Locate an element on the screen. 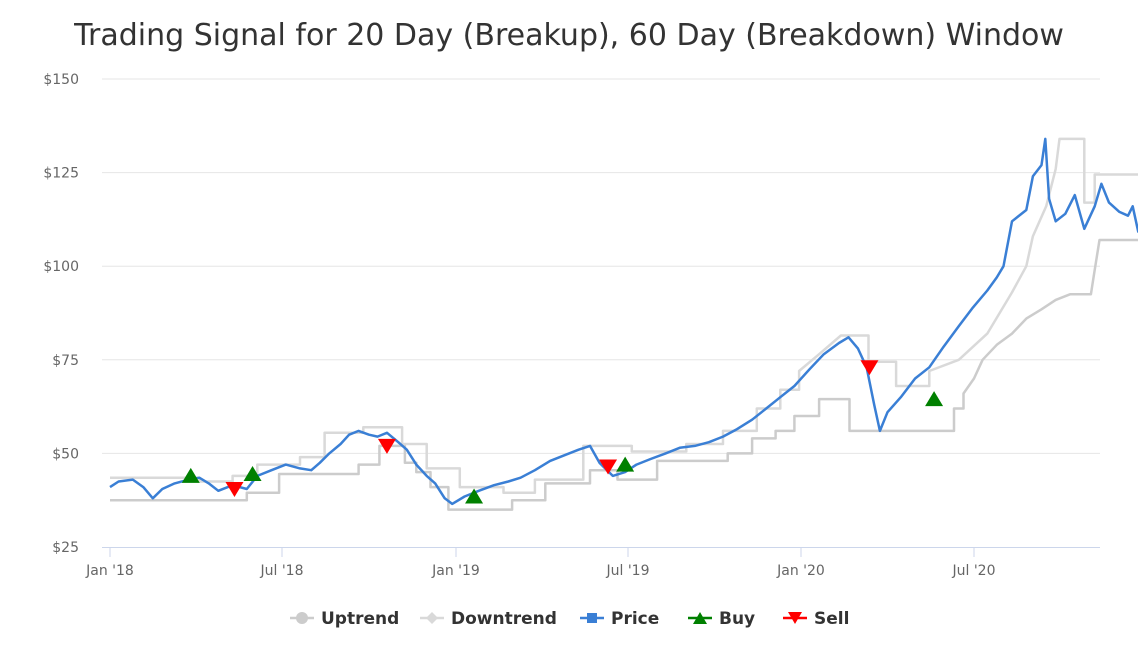 The width and height of the screenshot is (1138, 645). x-tick-label: Jan '18 is located at coordinates (109, 571).